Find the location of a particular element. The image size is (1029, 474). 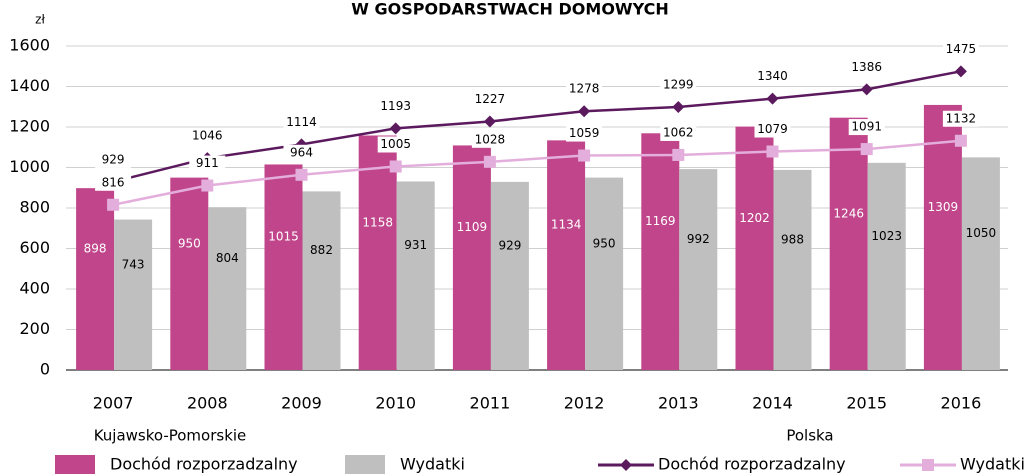

data-label: 1227 is located at coordinates (490, 99).